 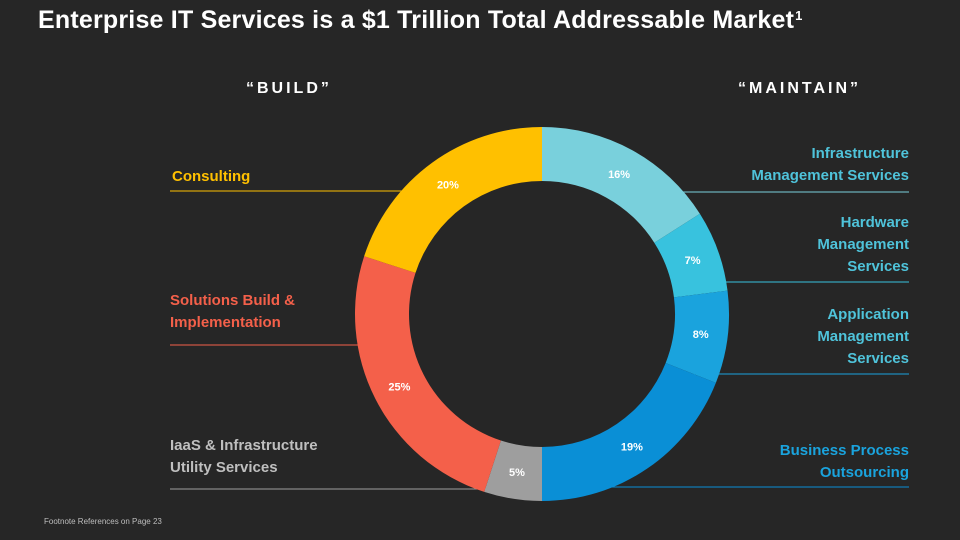 I want to click on category-label-line: Business Process, so click(x=844, y=450).